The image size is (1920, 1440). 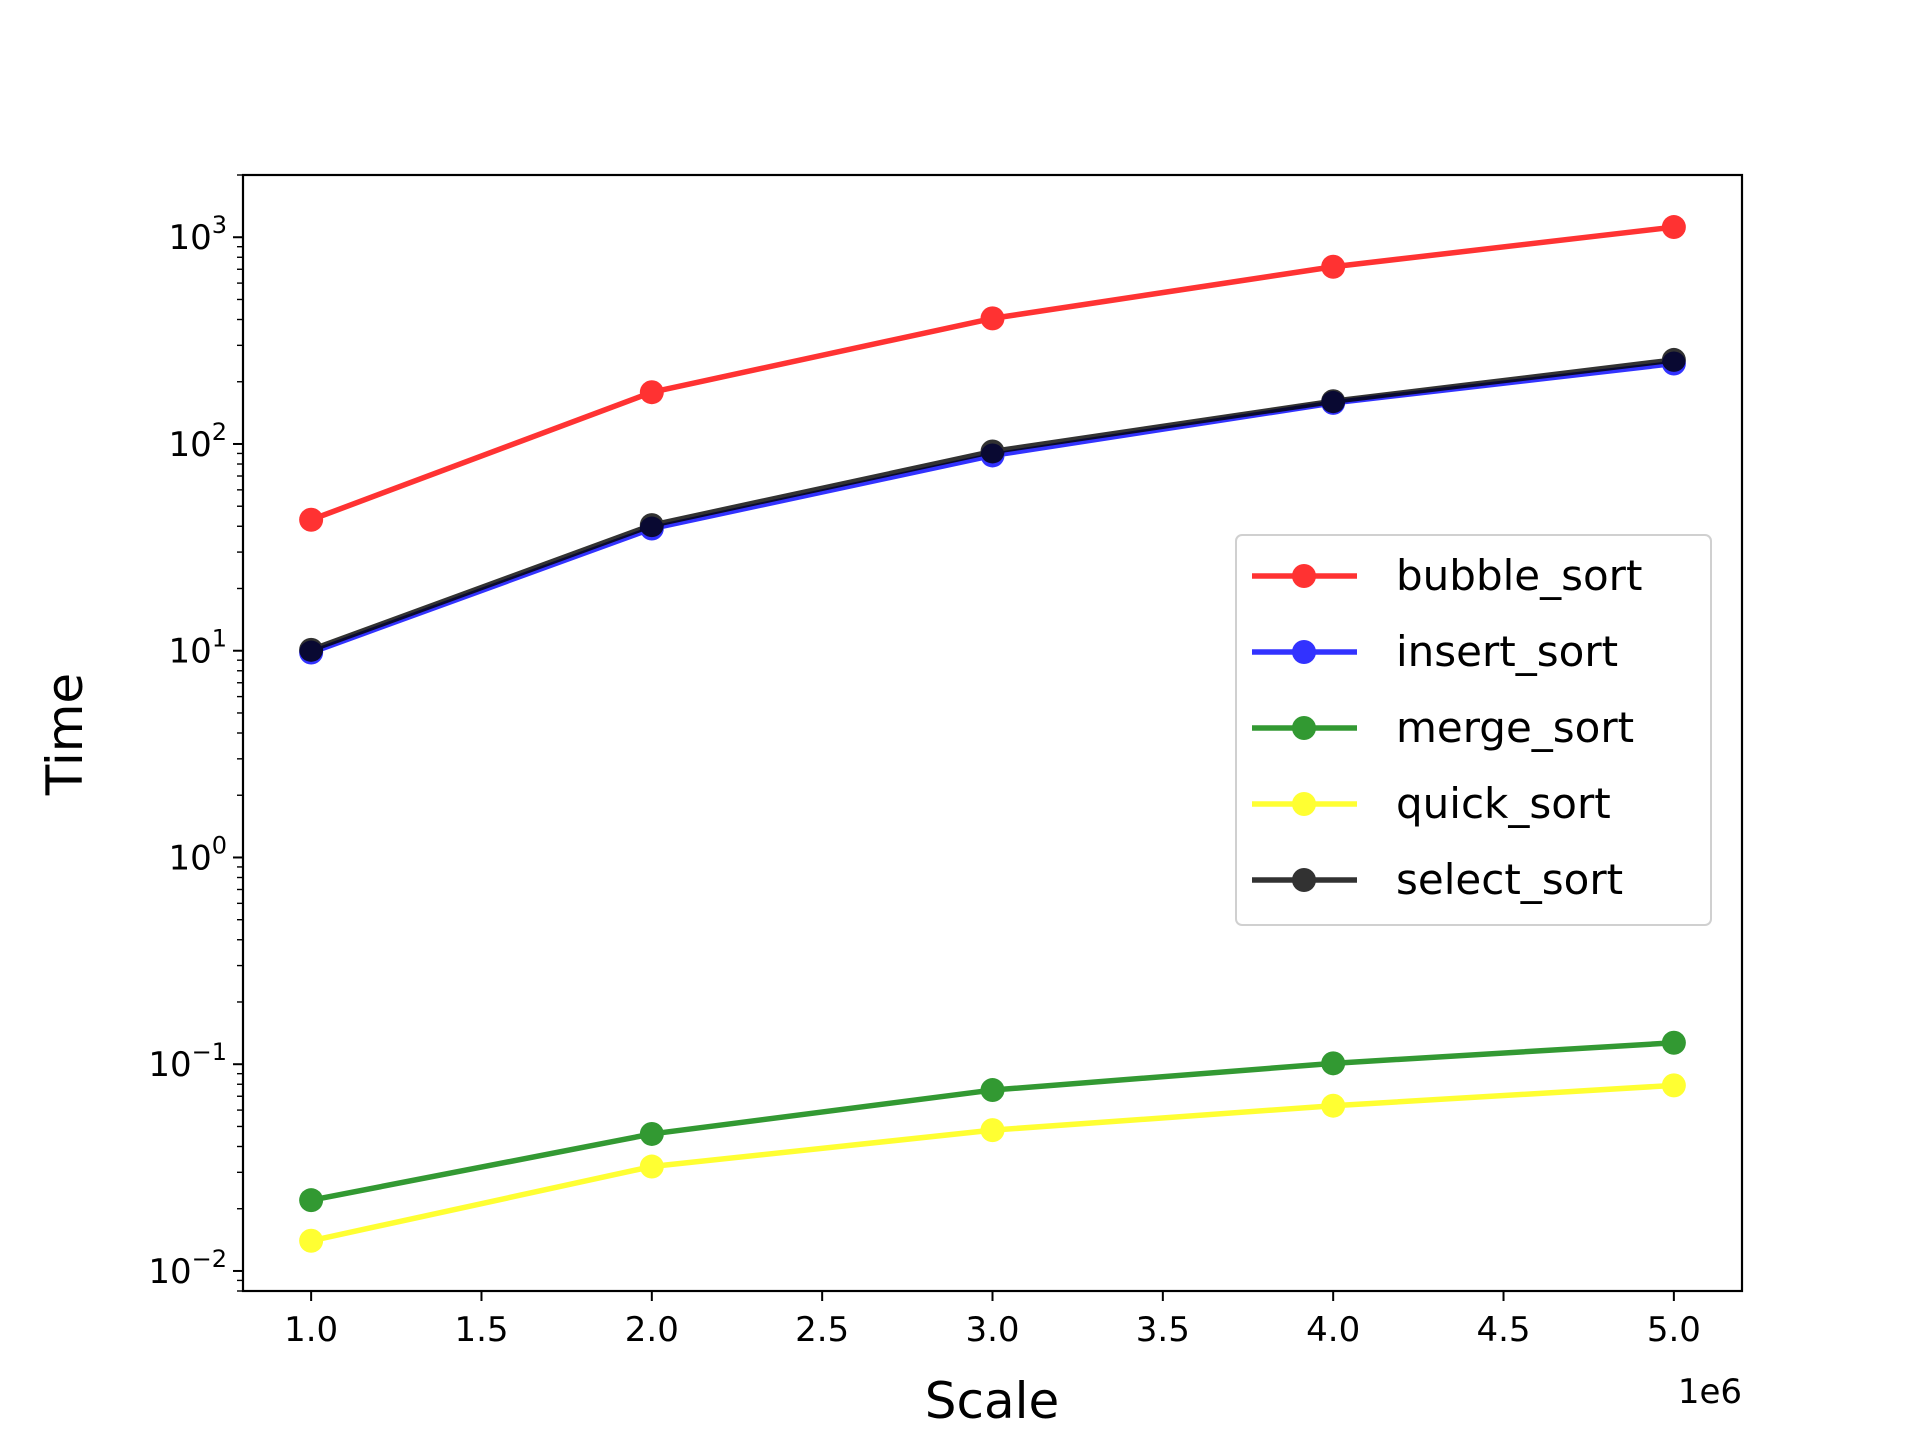 What do you see at coordinates (481, 1330) in the screenshot?
I see `x-tick-label: 1.5` at bounding box center [481, 1330].